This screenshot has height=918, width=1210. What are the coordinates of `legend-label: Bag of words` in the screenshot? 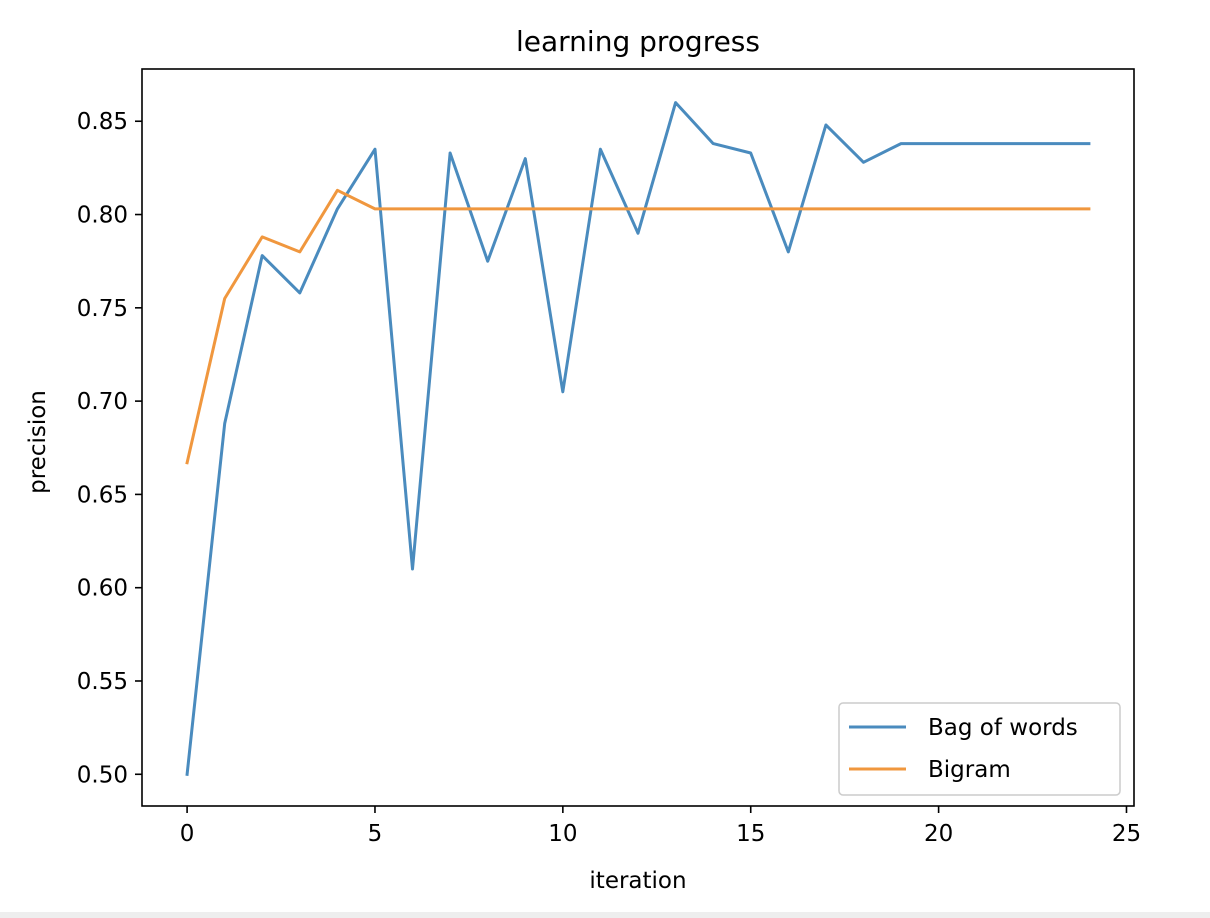 It's located at (1003, 728).